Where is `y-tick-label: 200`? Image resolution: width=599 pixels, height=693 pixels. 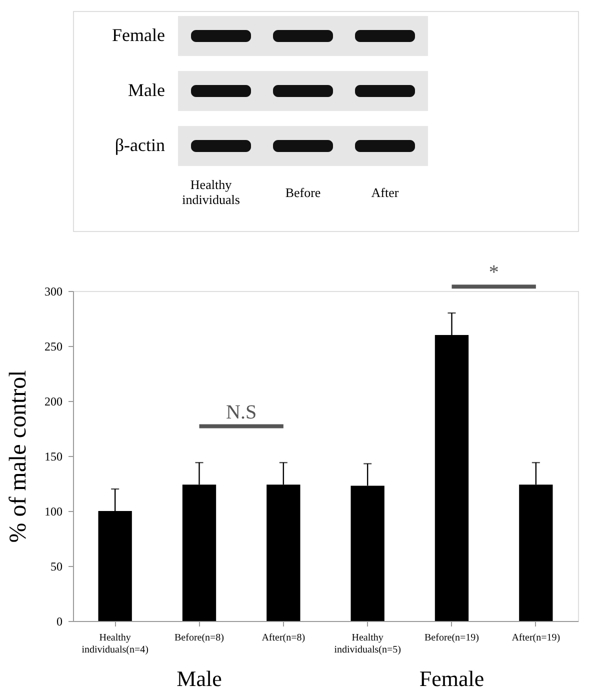
y-tick-label: 200 is located at coordinates (53, 401).